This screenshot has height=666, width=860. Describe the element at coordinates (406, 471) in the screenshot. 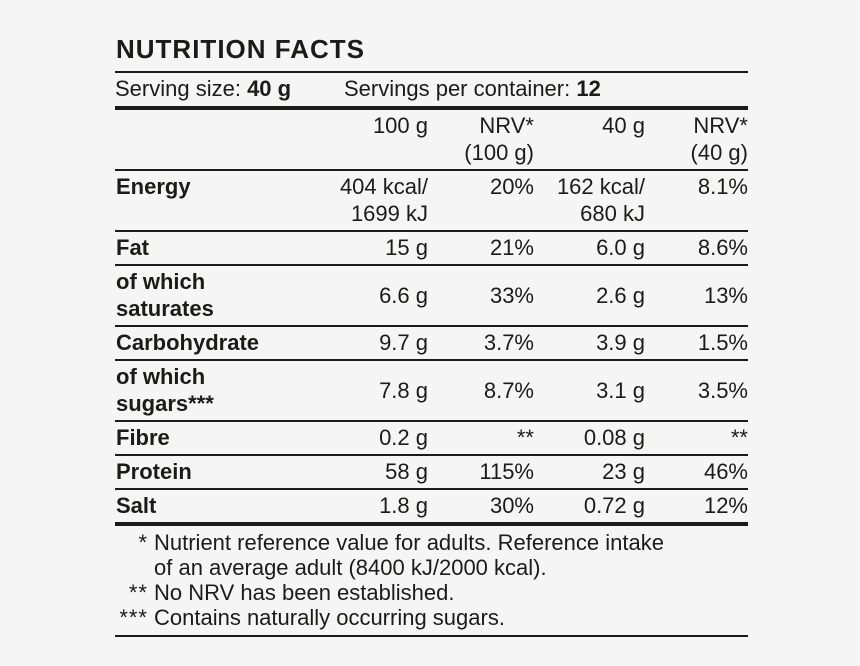

I see `value-per-100g: 58 g` at that location.